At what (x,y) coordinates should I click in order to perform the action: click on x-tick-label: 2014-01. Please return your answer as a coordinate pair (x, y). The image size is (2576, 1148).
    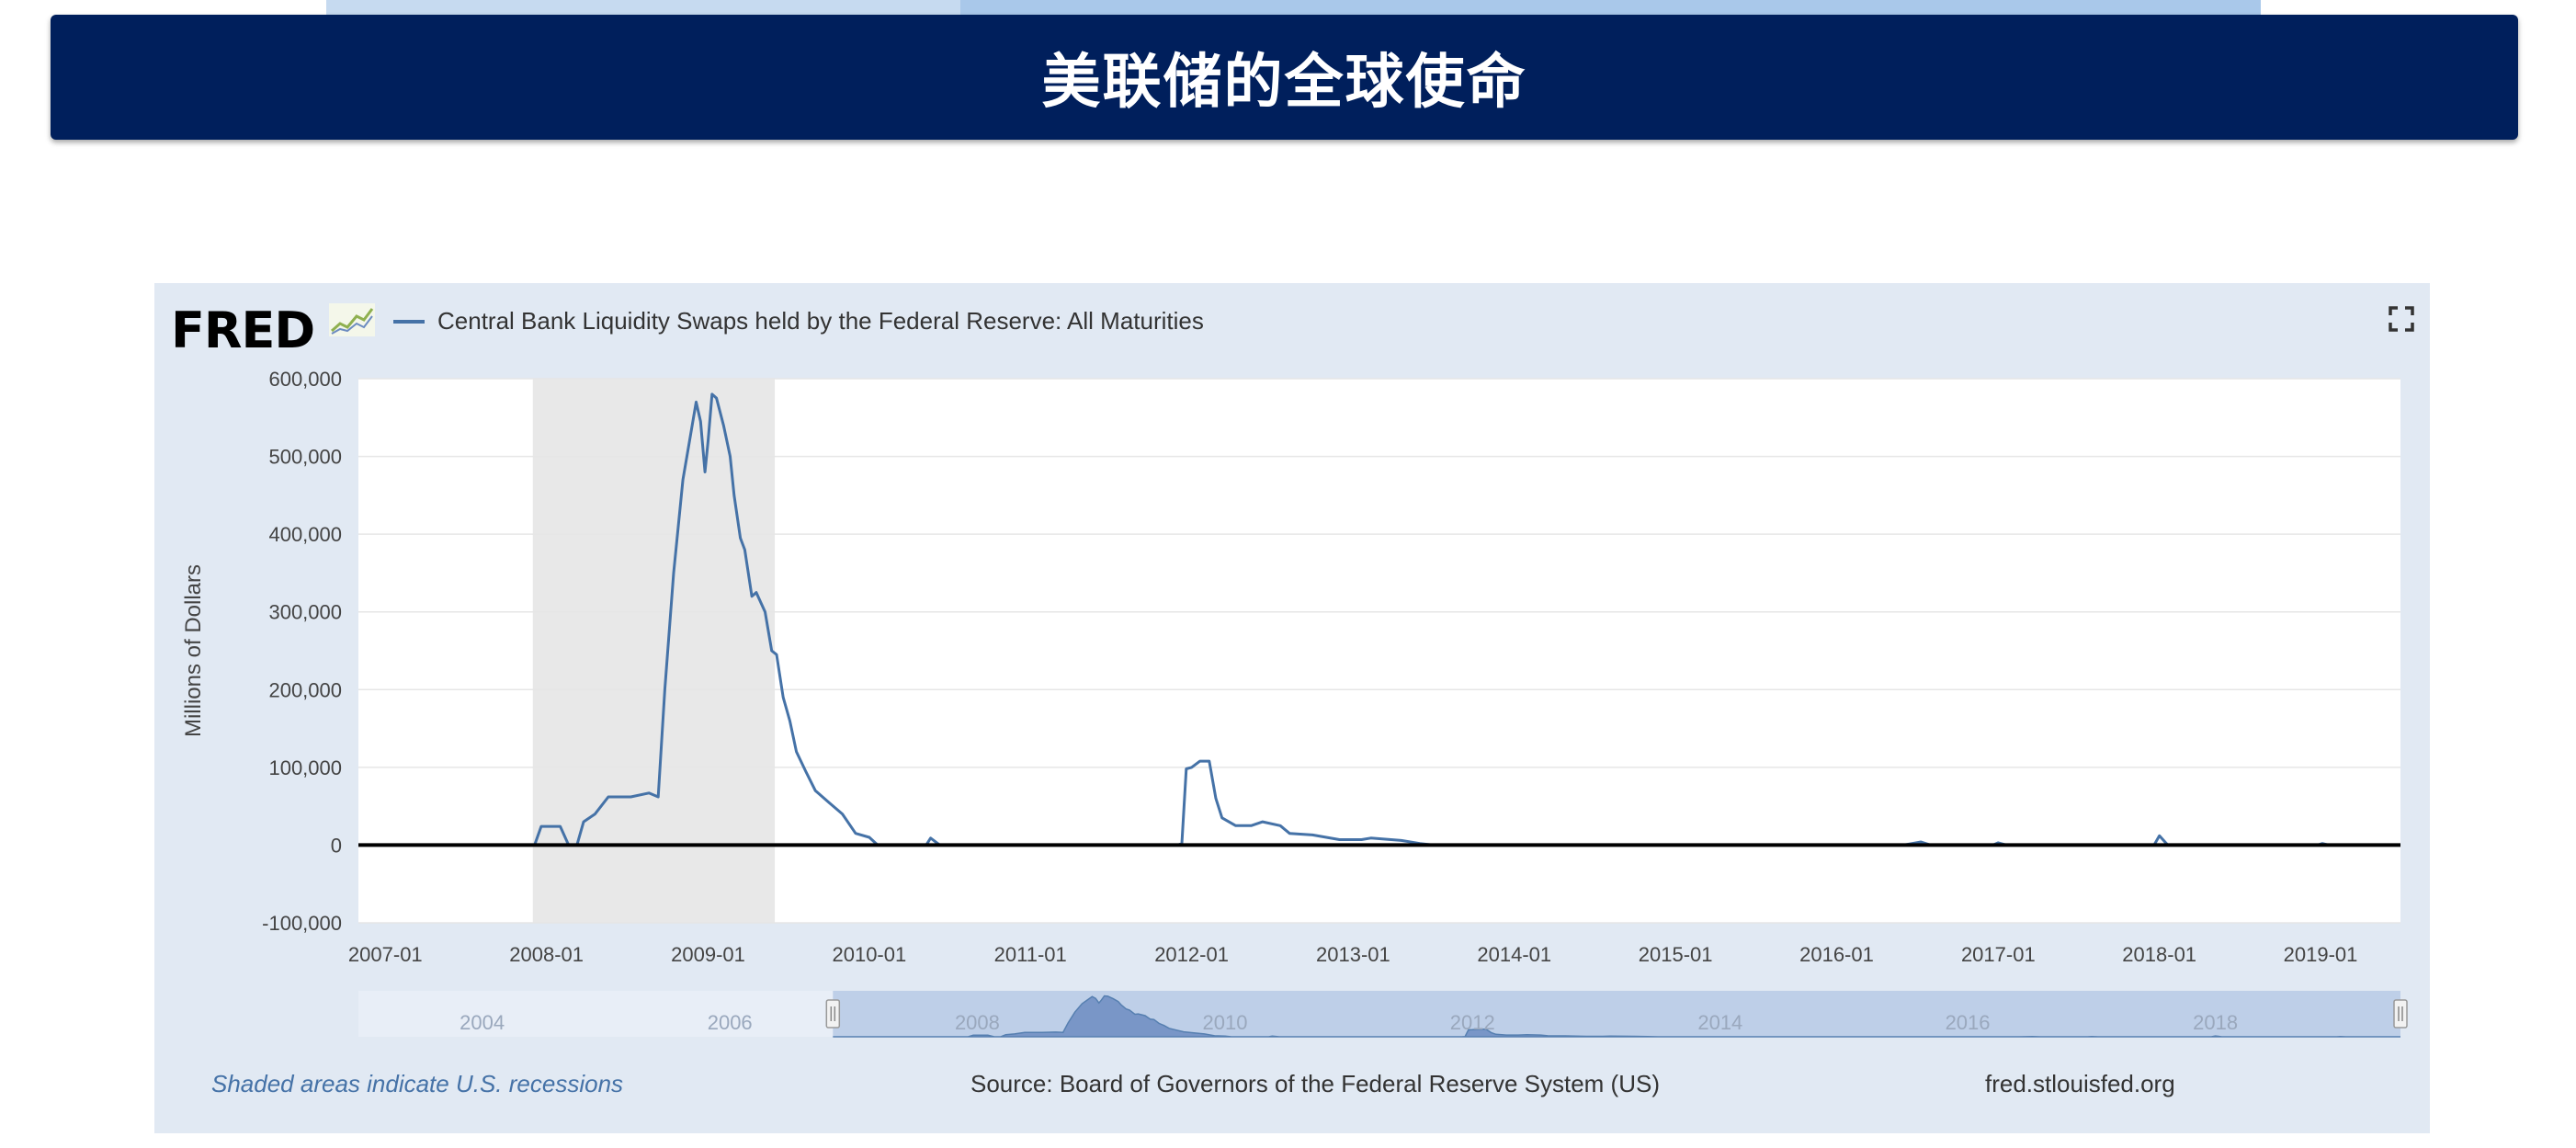
    Looking at the image, I should click on (1514, 954).